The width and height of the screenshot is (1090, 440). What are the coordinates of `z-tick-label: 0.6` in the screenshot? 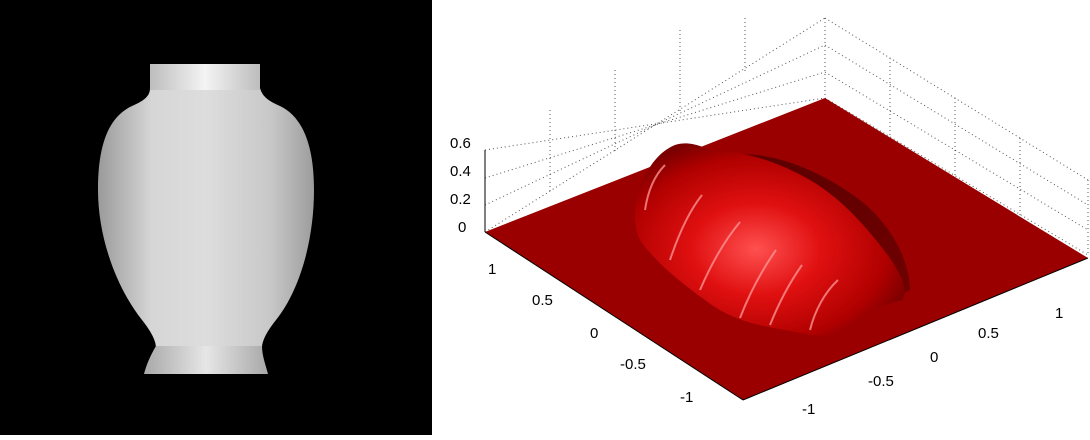 It's located at (460, 143).